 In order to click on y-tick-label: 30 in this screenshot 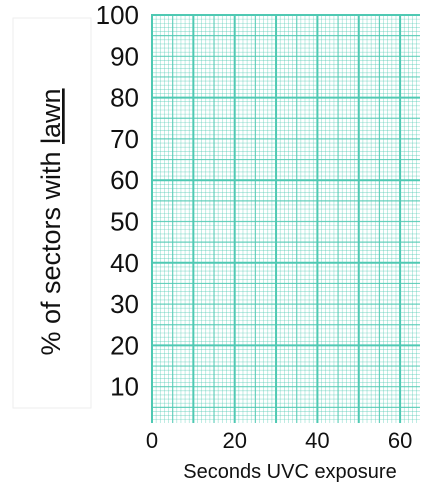, I will do `click(124, 304)`.